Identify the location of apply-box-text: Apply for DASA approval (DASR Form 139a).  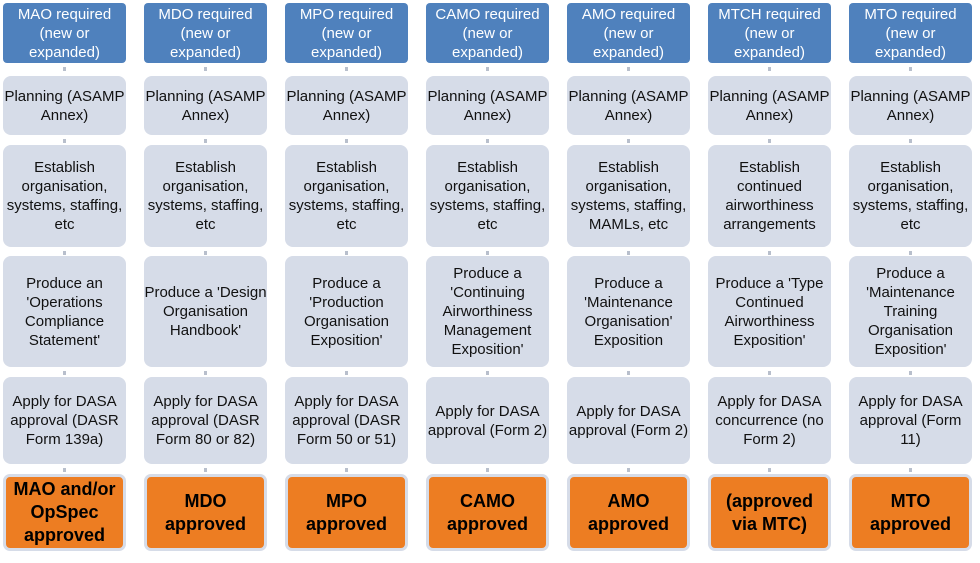
(64, 420).